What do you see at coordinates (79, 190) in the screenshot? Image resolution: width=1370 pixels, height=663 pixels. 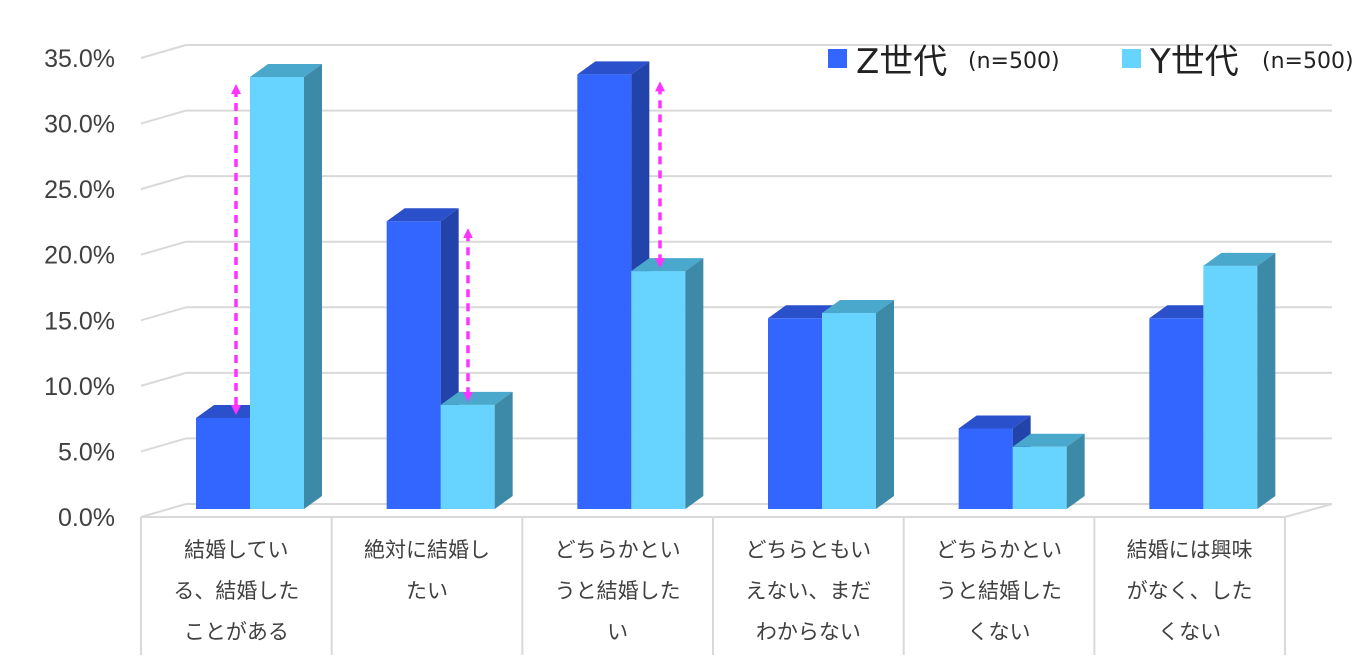 I see `y-tick-label: 25.0%` at bounding box center [79, 190].